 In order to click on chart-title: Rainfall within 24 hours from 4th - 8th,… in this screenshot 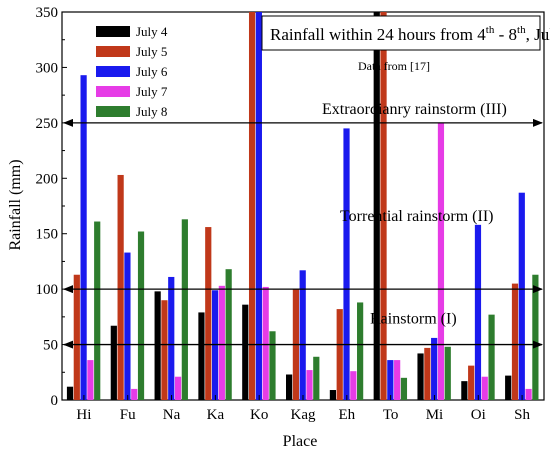, I will do `click(410, 34)`.